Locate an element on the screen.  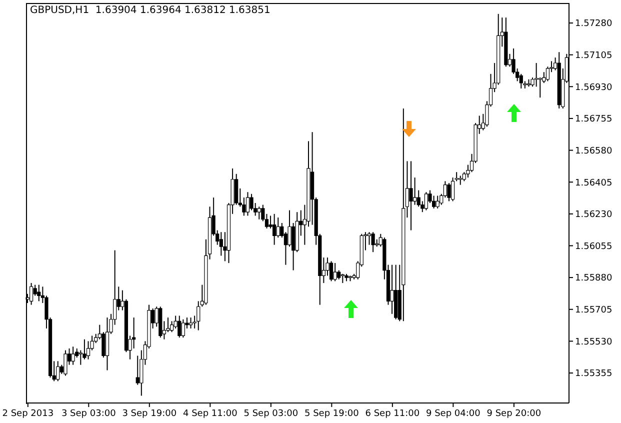
y-tick-label: 1.55530 is located at coordinates (593, 342).